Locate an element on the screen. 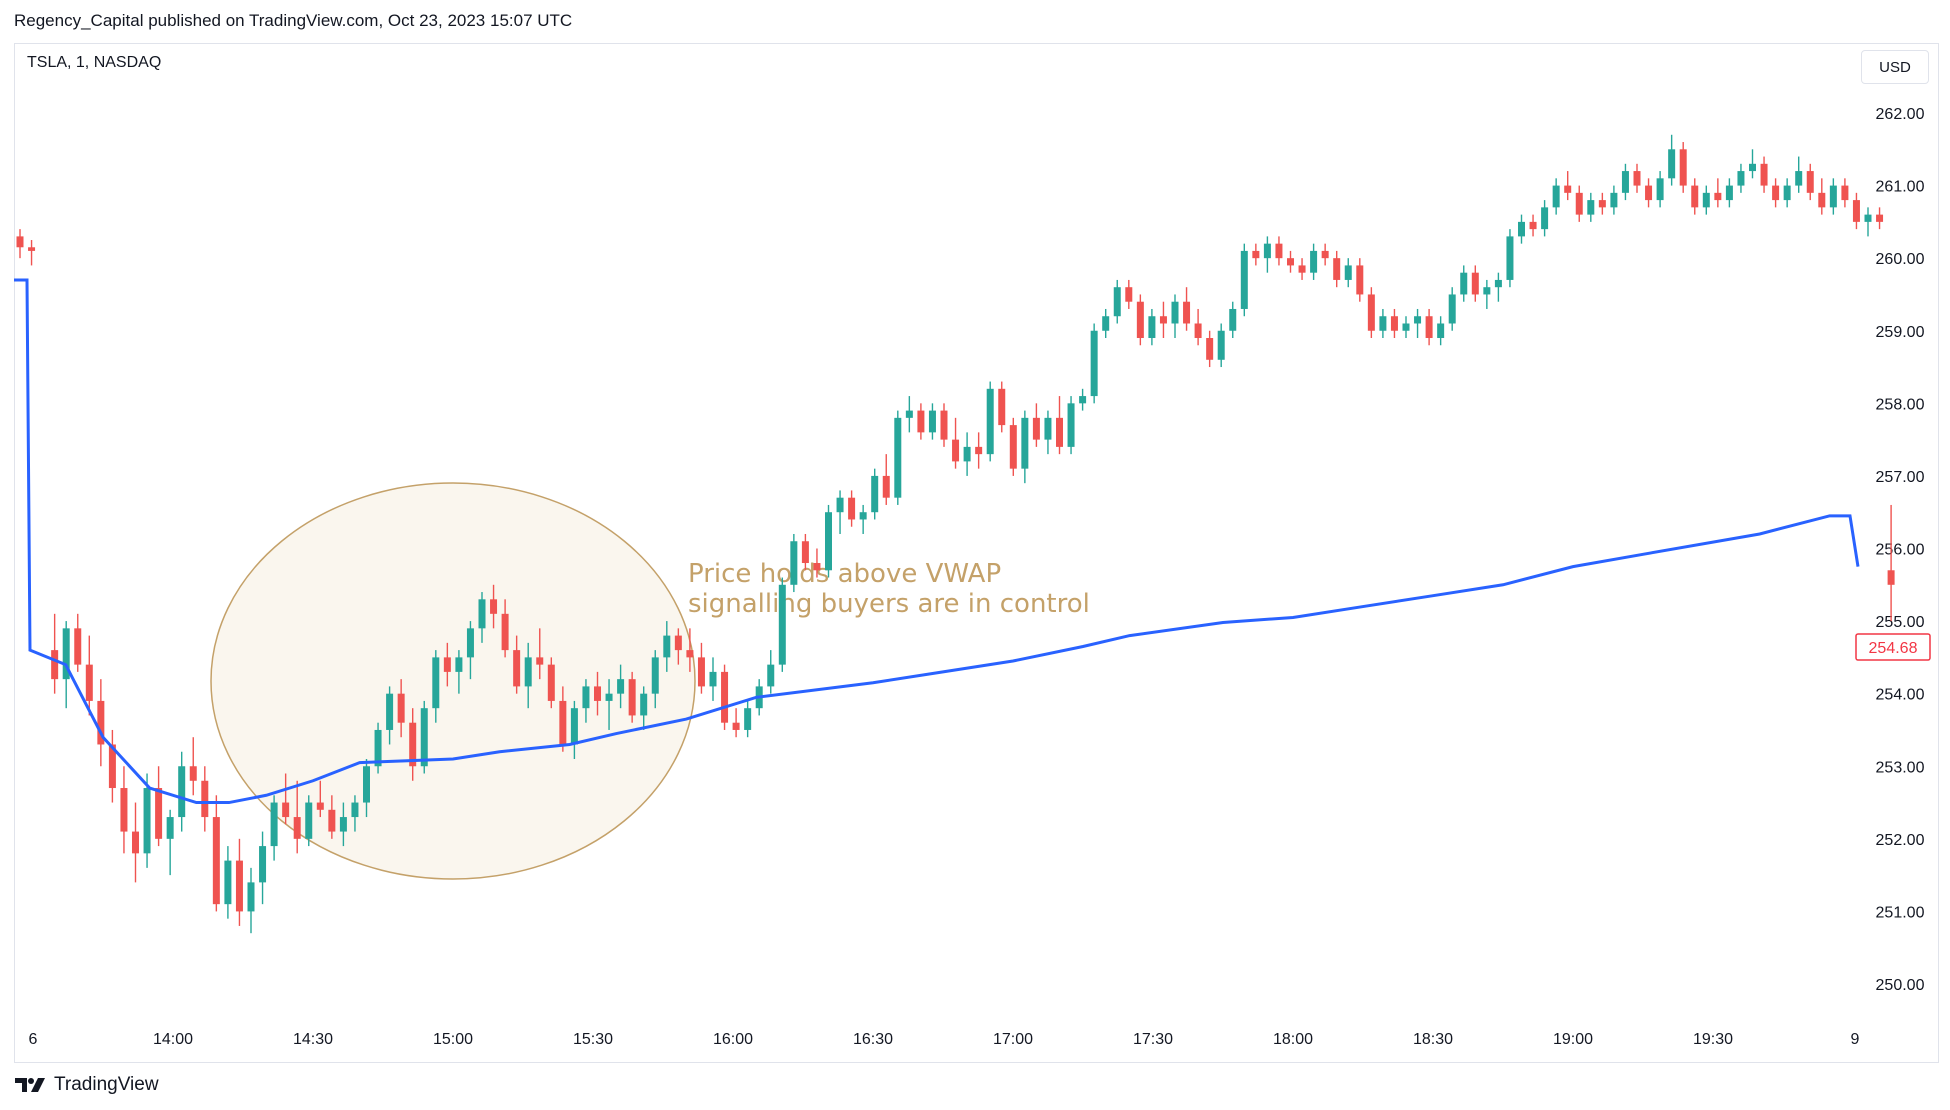 The width and height of the screenshot is (1950, 1110). footer: TradingView is located at coordinates (86, 1085).